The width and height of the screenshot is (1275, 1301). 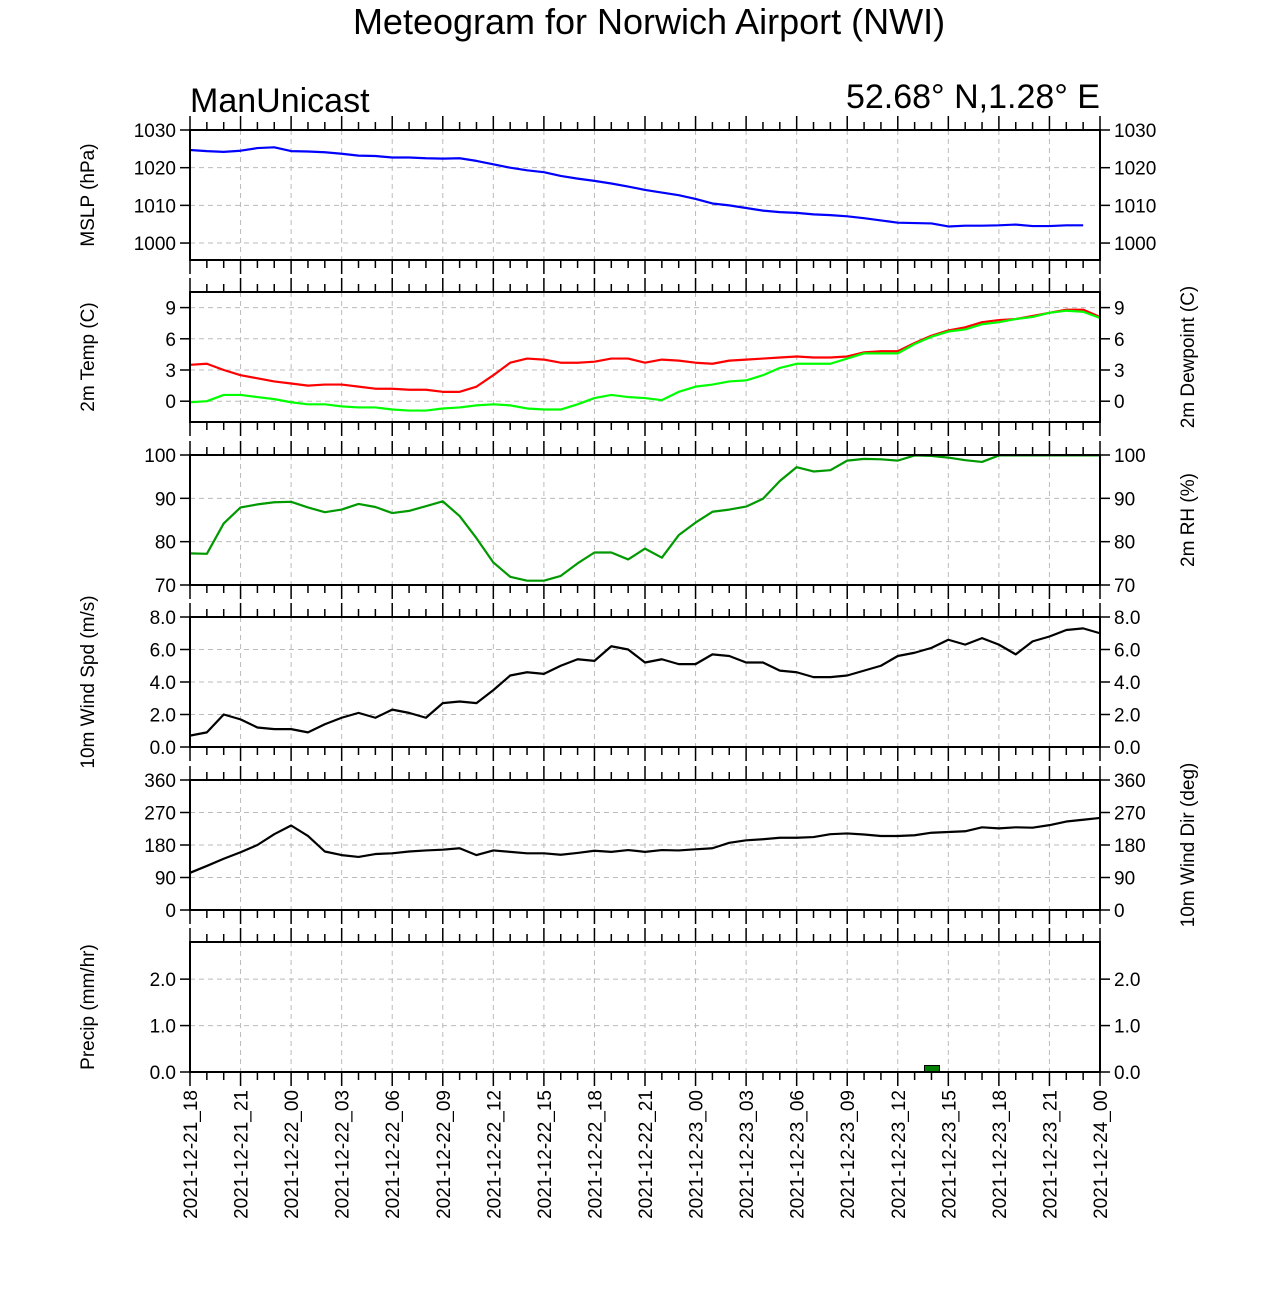 I want to click on x-tick-label: 2021-12-23_12, so click(x=899, y=1154).